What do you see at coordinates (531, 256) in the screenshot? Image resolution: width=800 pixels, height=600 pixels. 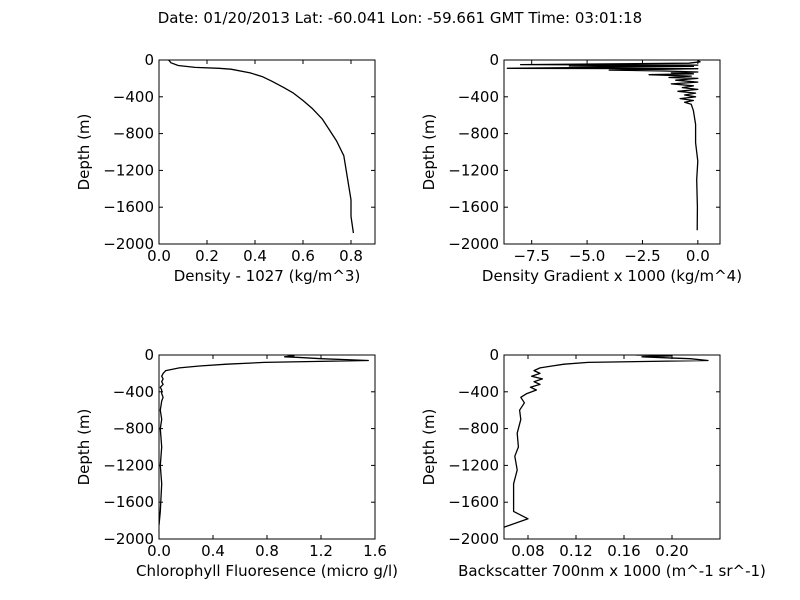 I see `x-tick-label: −7.5` at bounding box center [531, 256].